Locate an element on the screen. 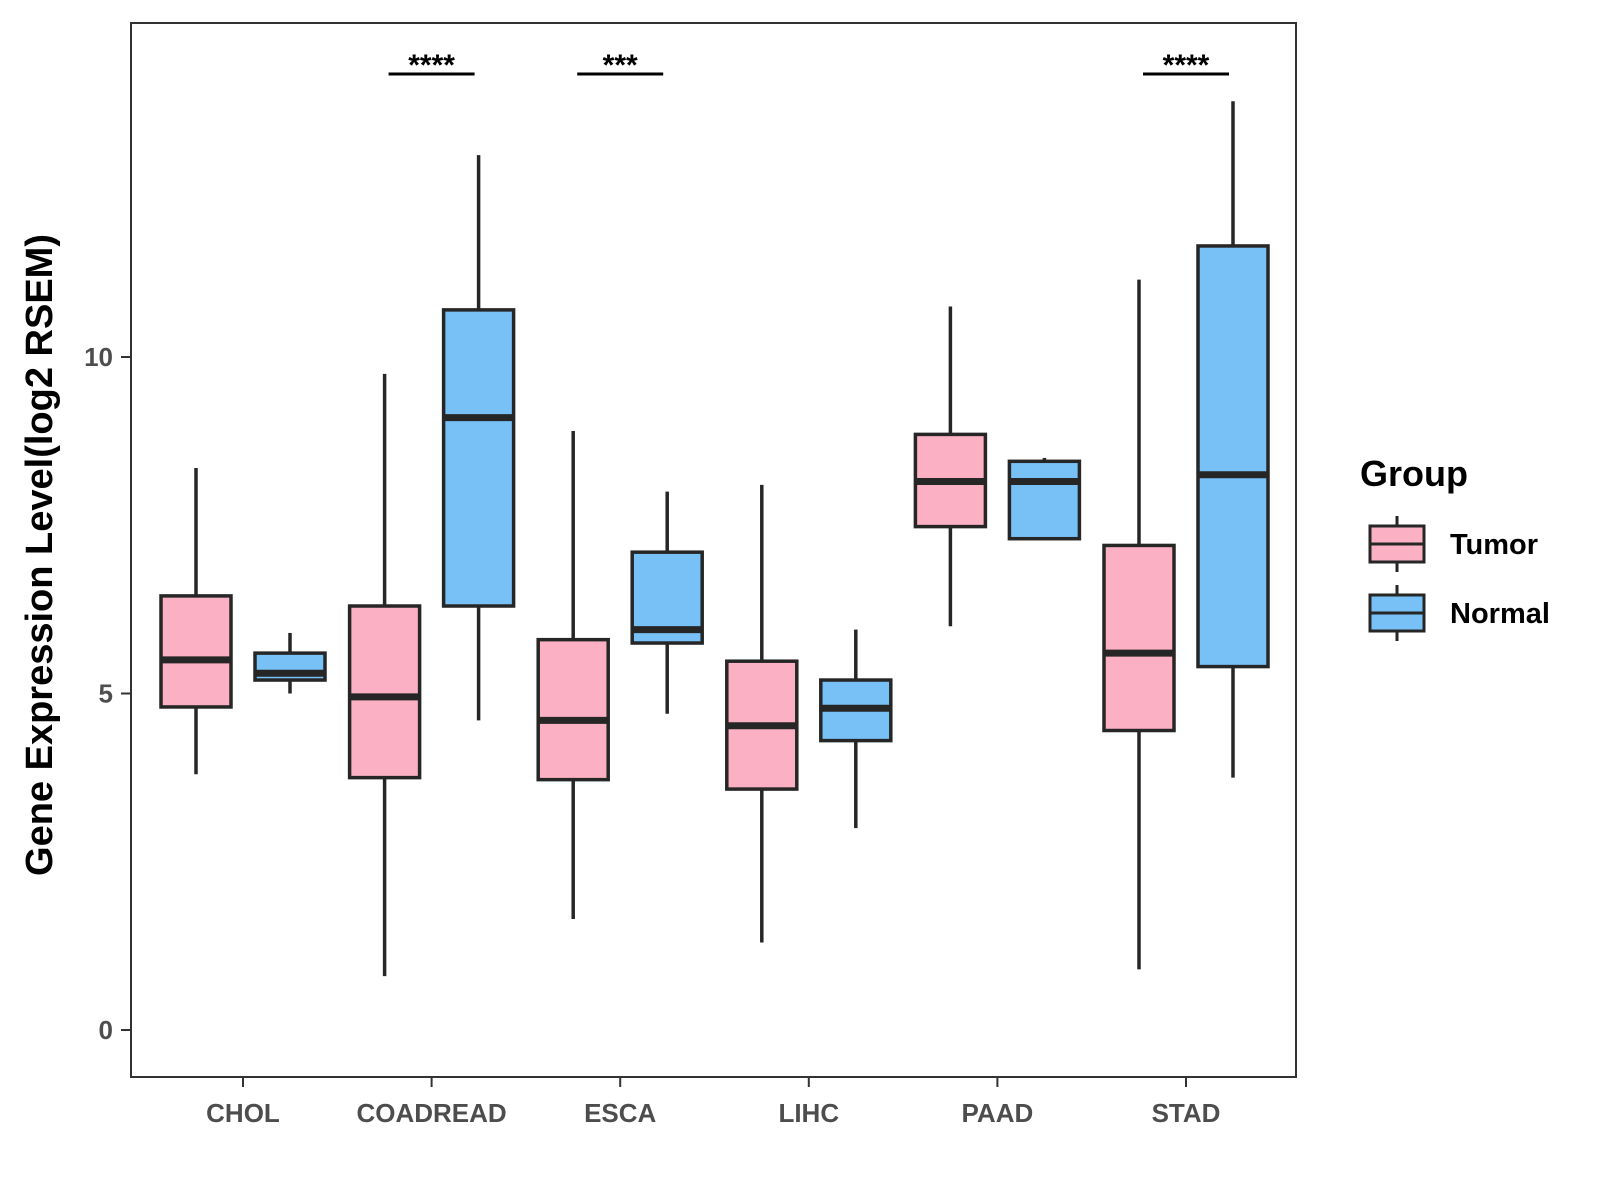 Image resolution: width=1600 pixels, height=1200 pixels. significance-coadread: **** is located at coordinates (431, 65).